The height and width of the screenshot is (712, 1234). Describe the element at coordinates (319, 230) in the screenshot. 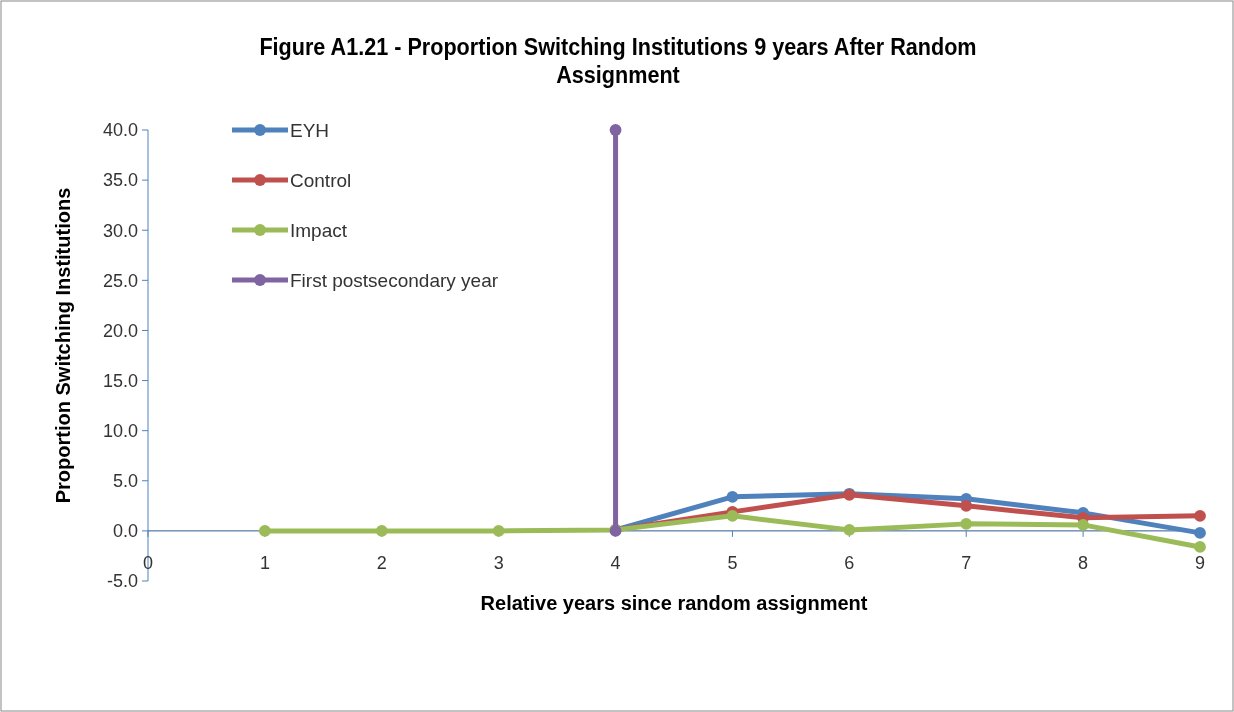

I see `legend-label: Impact` at that location.